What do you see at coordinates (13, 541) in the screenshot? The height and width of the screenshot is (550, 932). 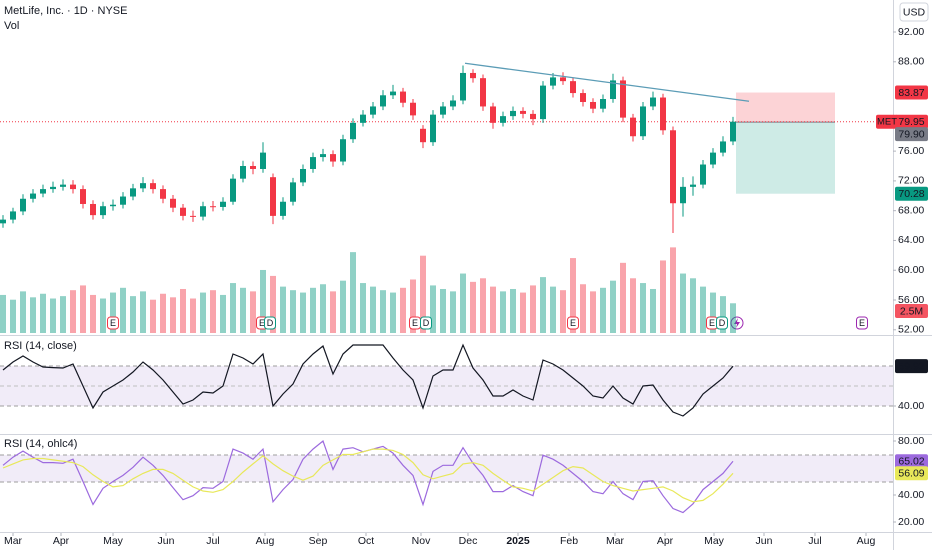 I see `x-tick-label: Mar` at bounding box center [13, 541].